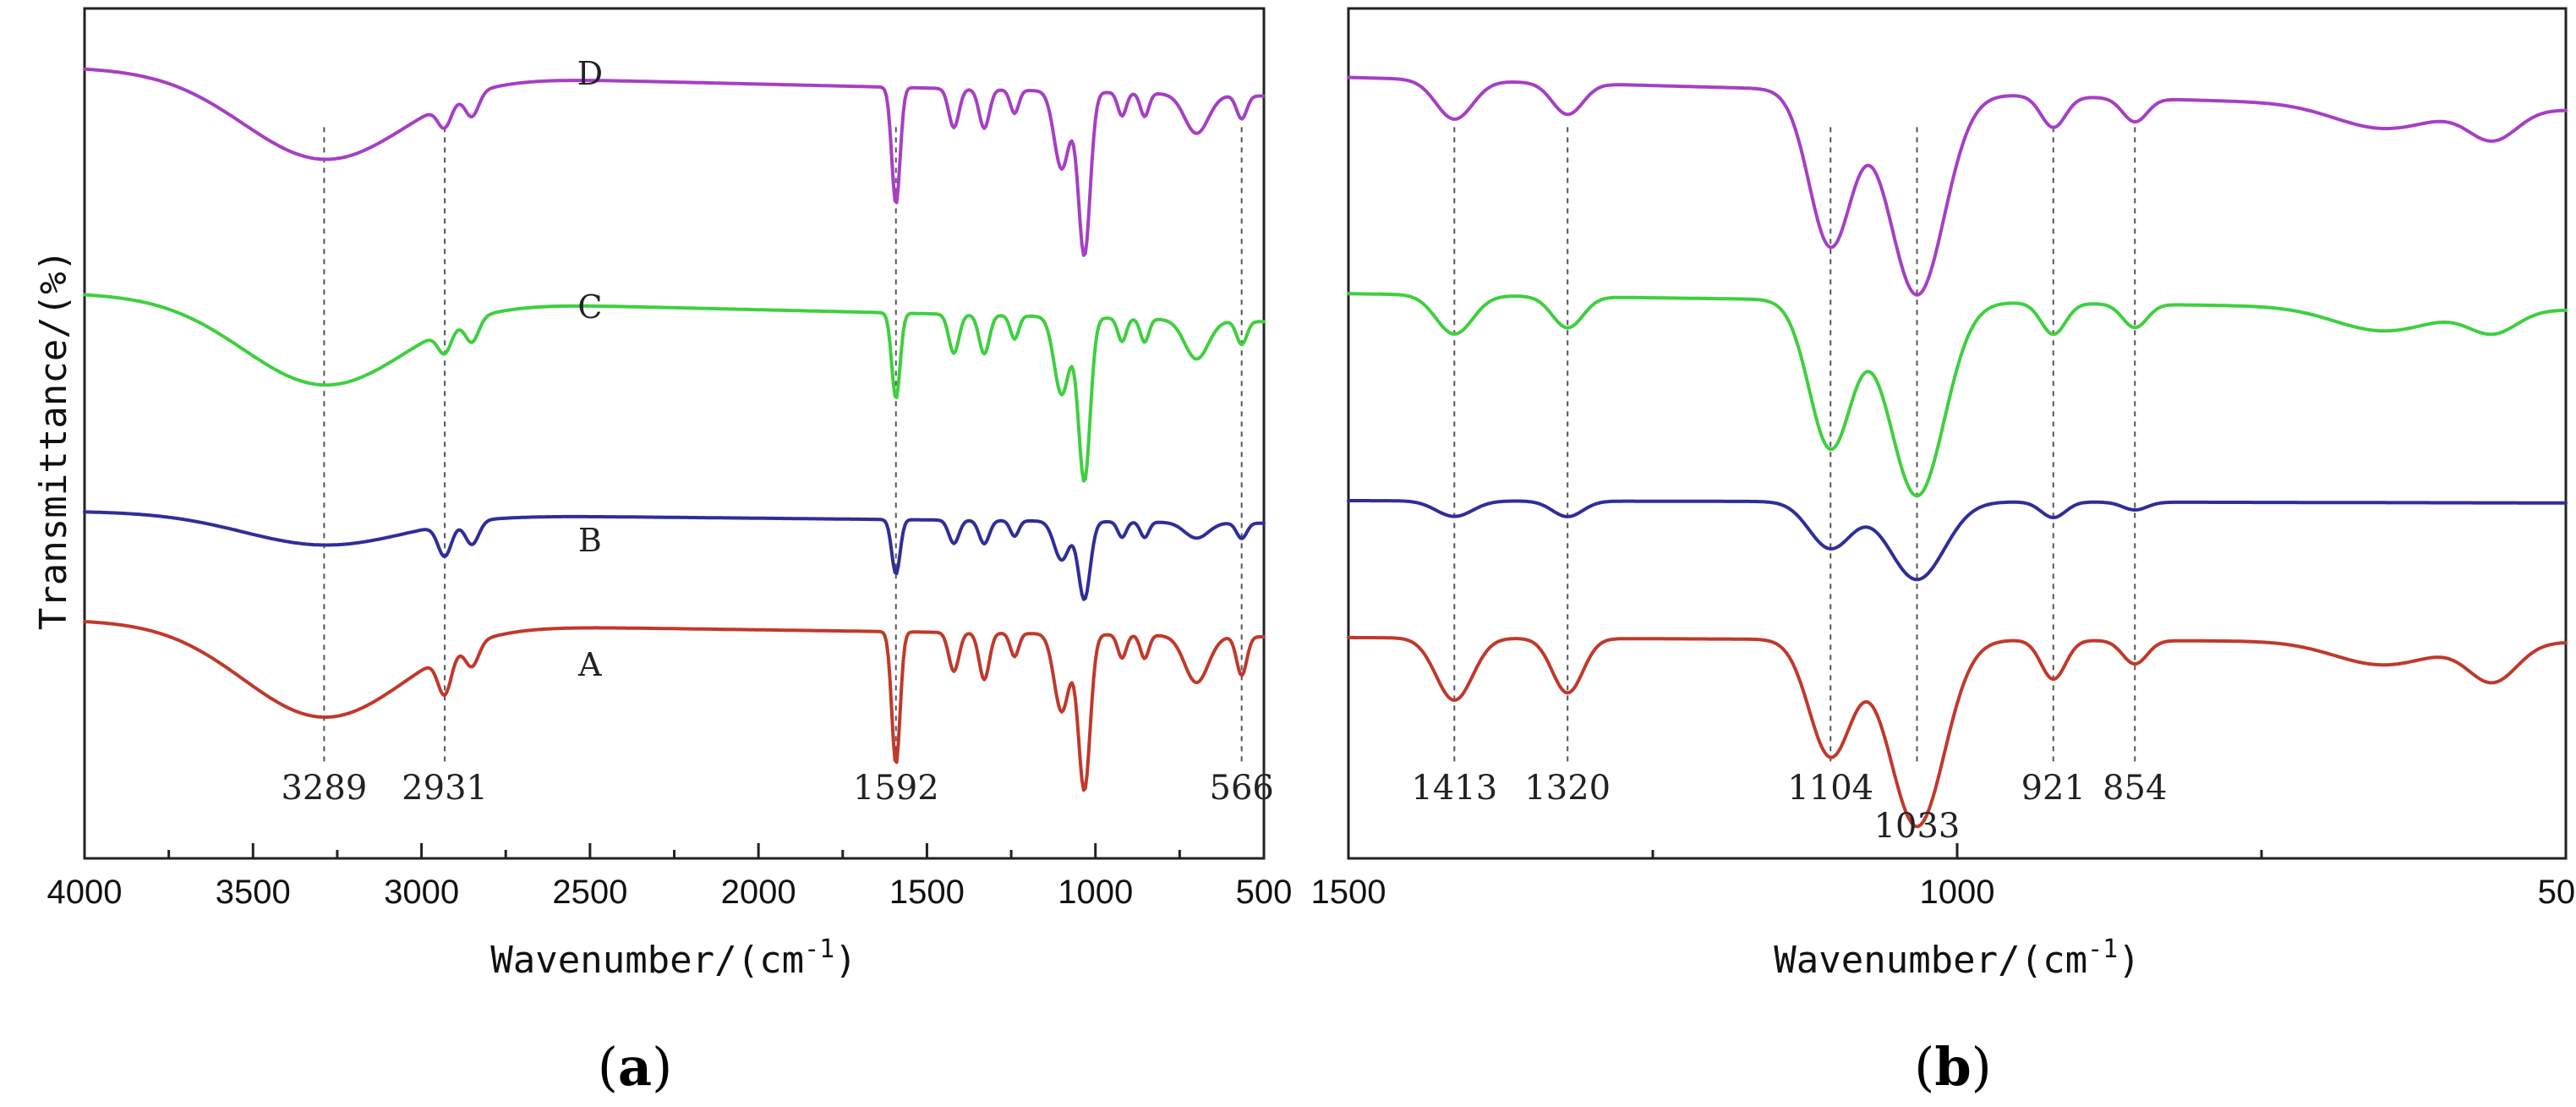 This screenshot has height=1107, width=2576. What do you see at coordinates (1454, 789) in the screenshot?
I see `peak-label: 1413` at bounding box center [1454, 789].